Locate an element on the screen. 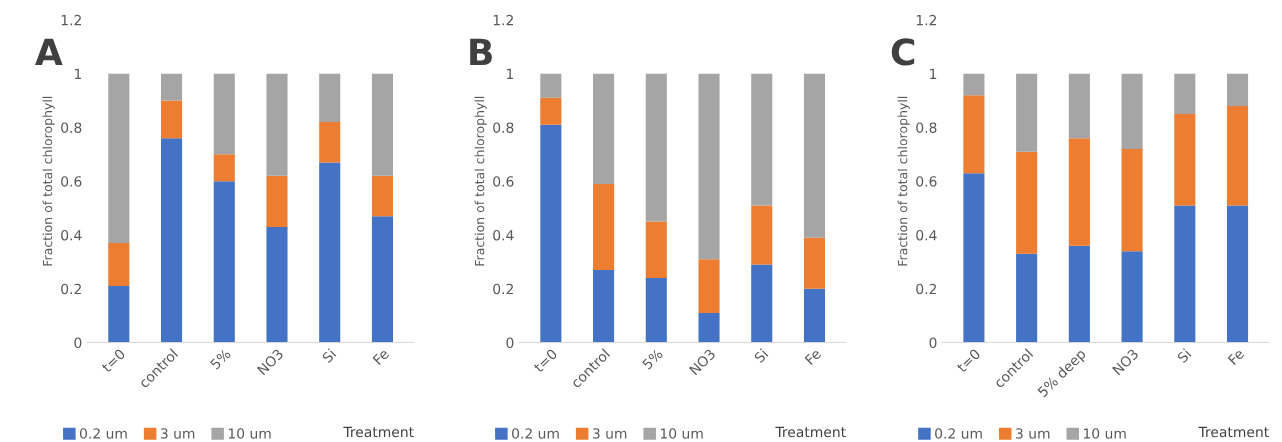 The image size is (1282, 442). chart-title: A is located at coordinates (49, 52).